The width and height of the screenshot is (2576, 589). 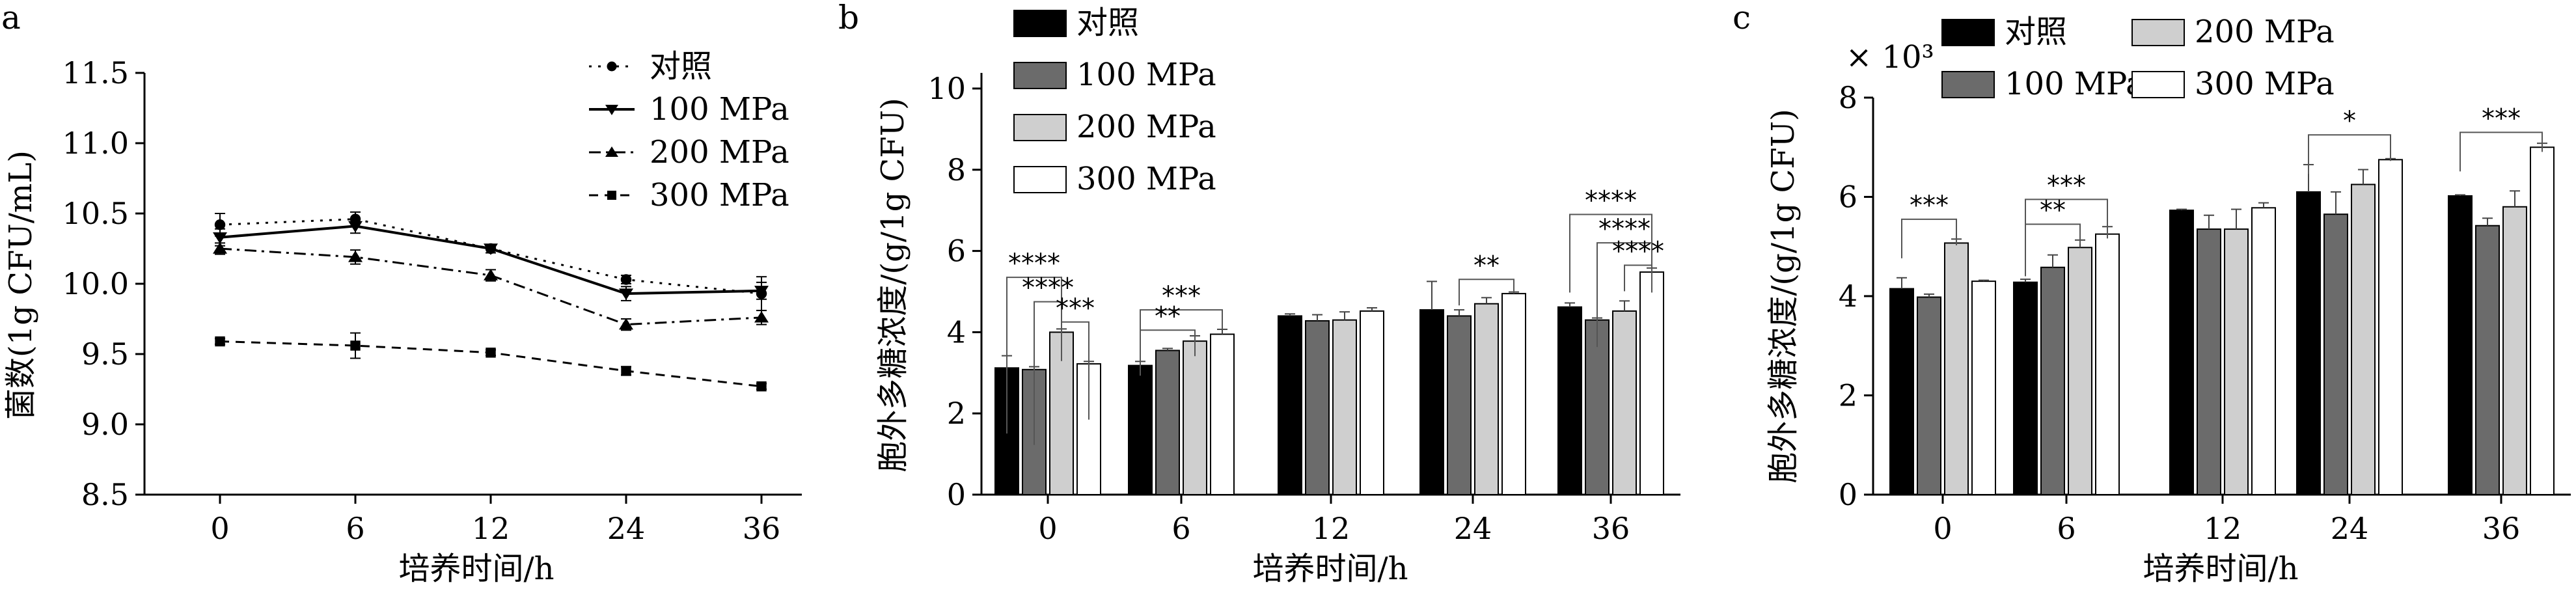 What do you see at coordinates (893, 285) in the screenshot?
I see `panel-b-y-label: 胞外多糖浓度/(g/1g CFU)` at bounding box center [893, 285].